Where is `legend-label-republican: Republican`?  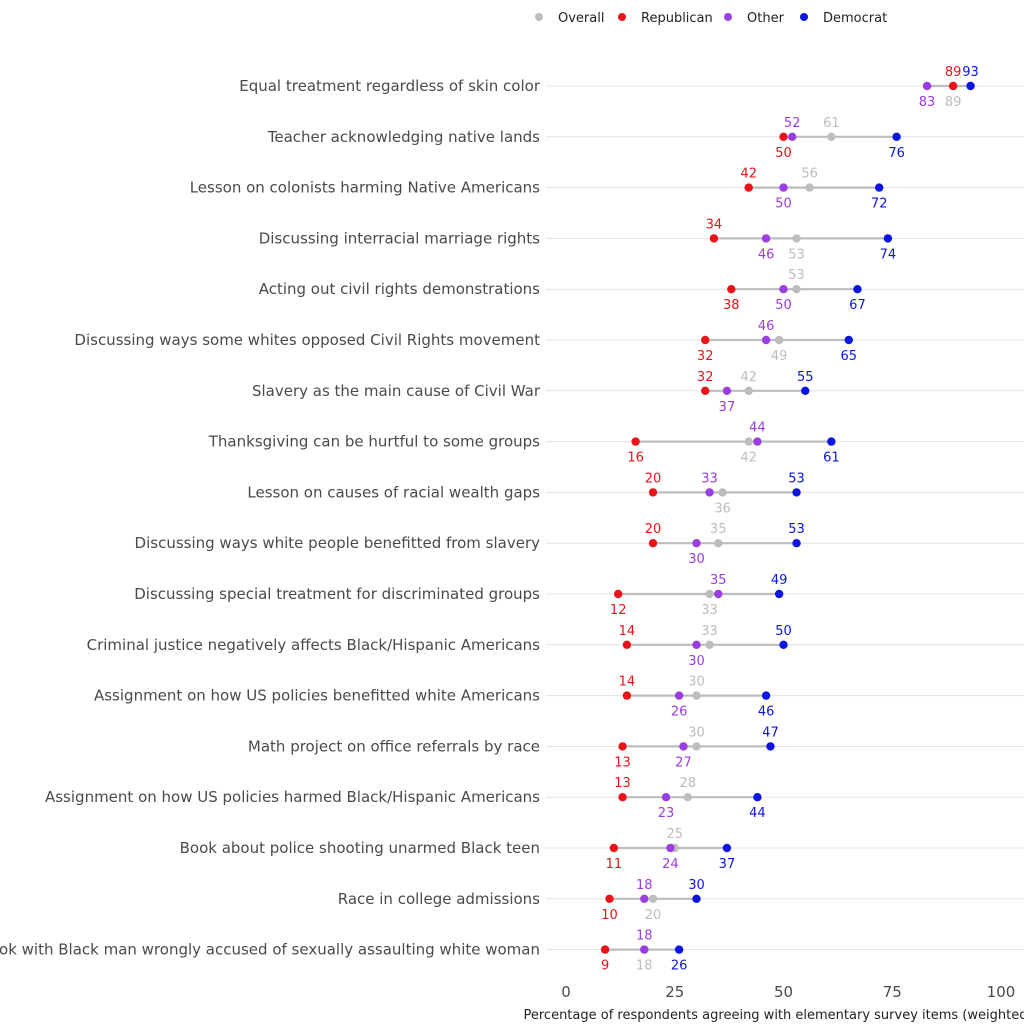
legend-label-republican: Republican is located at coordinates (677, 18).